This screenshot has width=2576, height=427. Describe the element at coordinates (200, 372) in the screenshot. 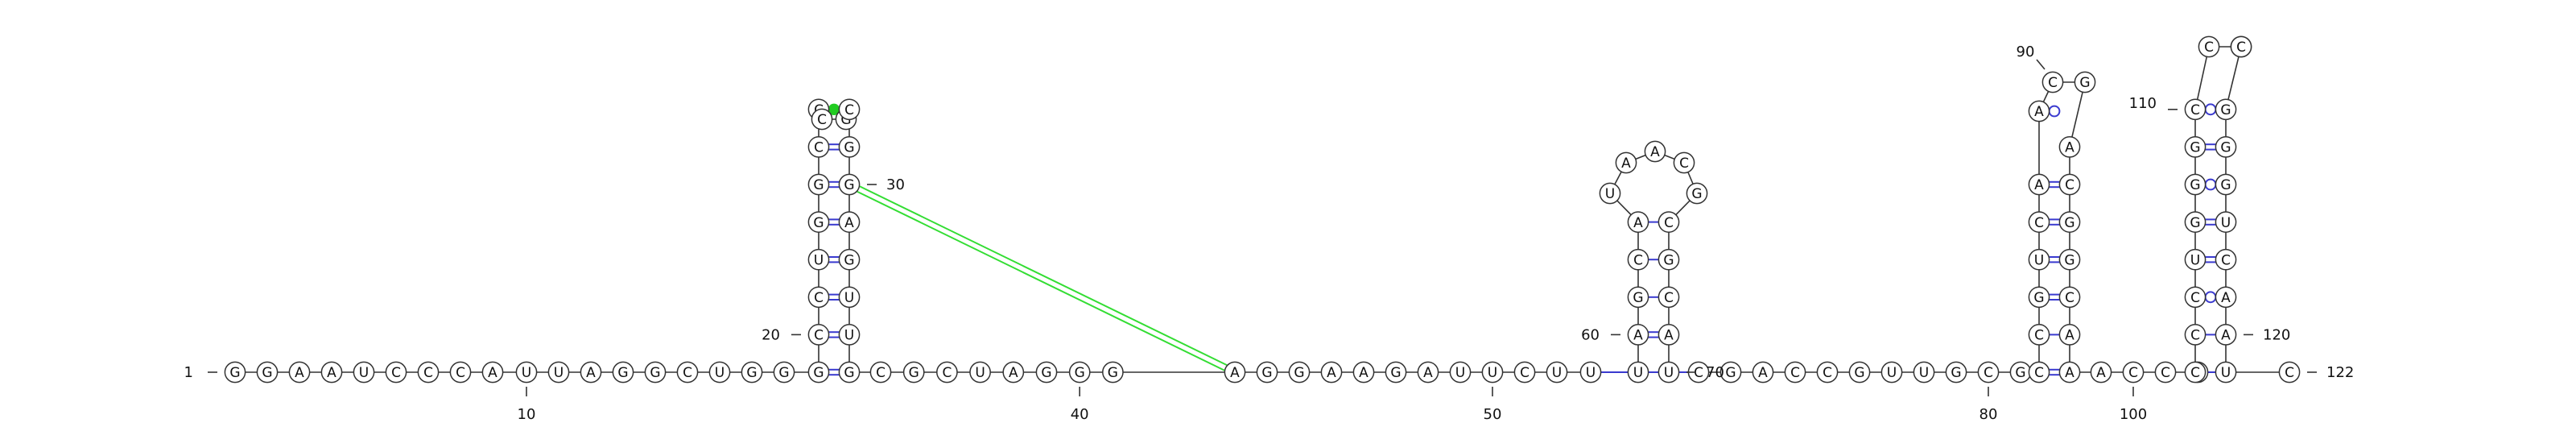

I see `number-label-1: 1` at that location.